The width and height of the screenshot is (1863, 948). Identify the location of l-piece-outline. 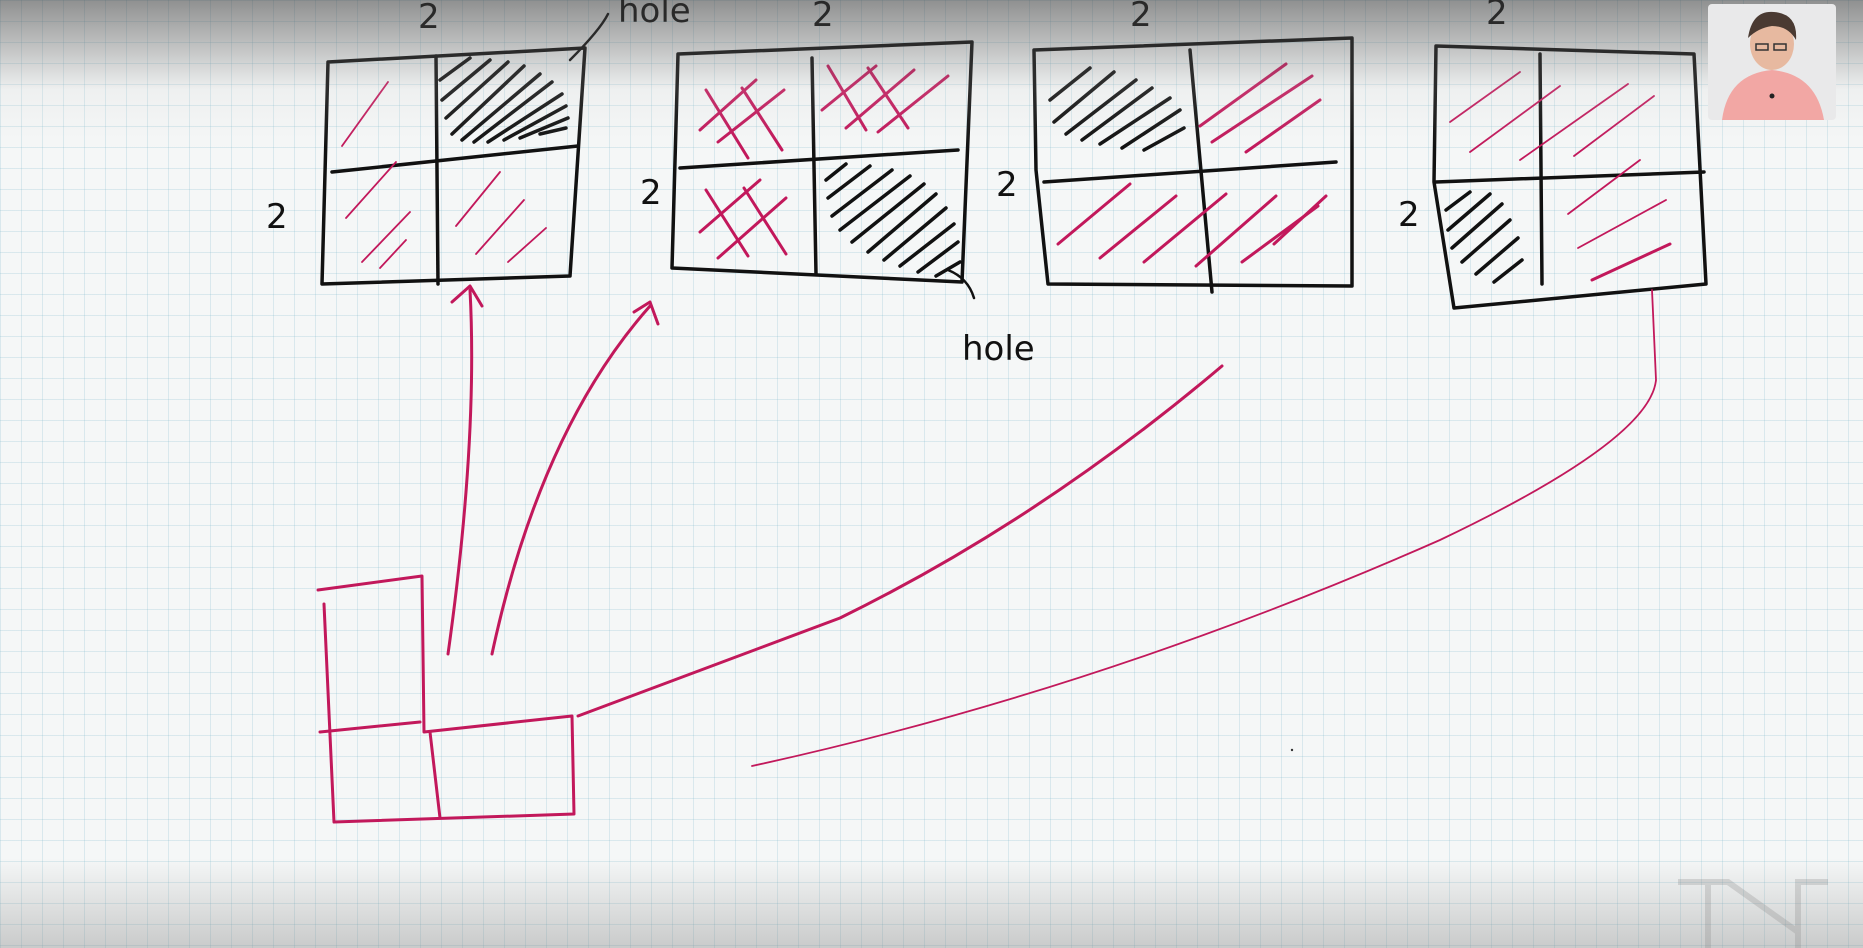
(446, 699).